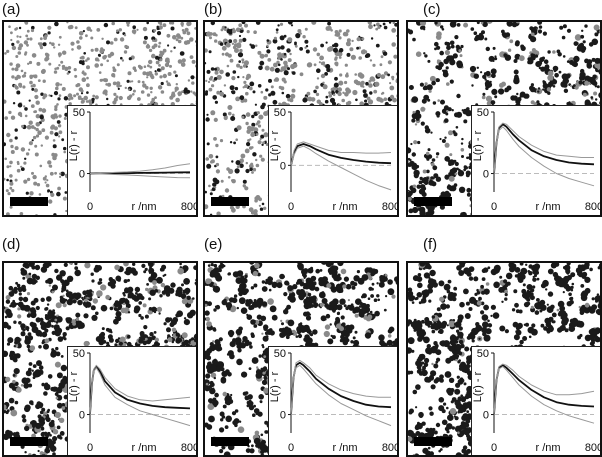  Describe the element at coordinates (11, 9) in the screenshot. I see `panel-label: (a)` at that location.